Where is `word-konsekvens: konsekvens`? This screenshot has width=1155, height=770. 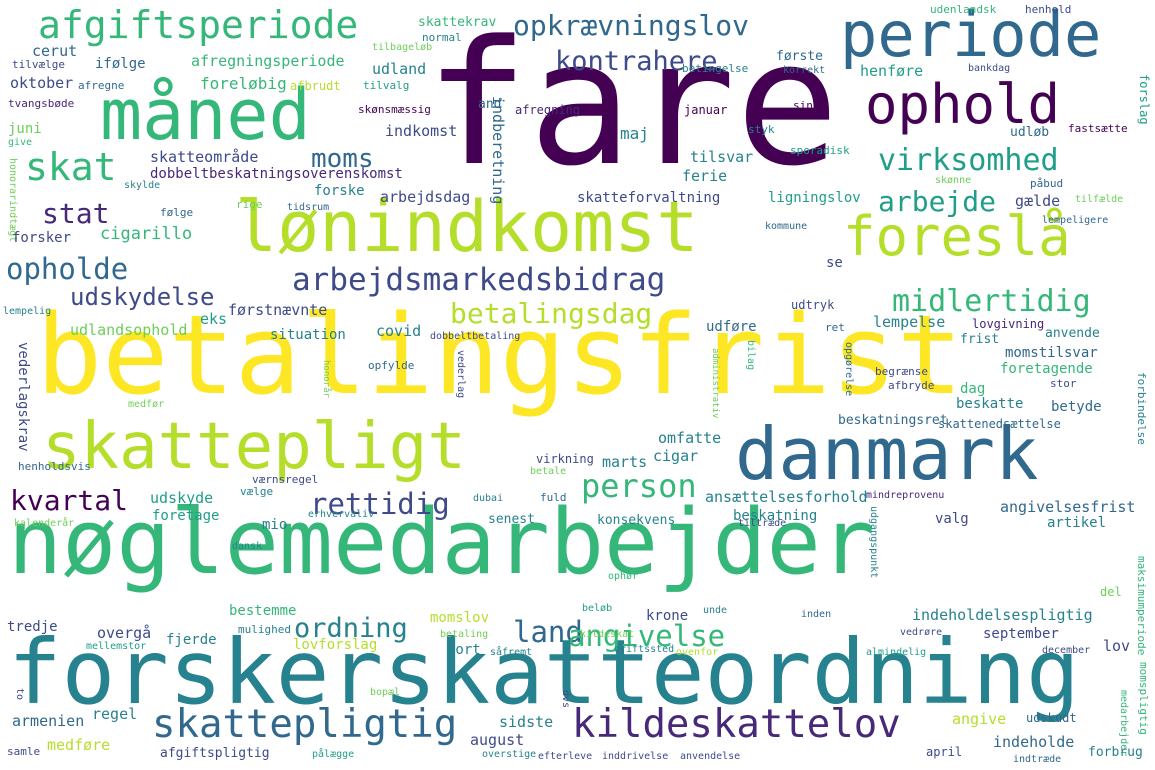 word-konsekvens: konsekvens is located at coordinates (636, 520).